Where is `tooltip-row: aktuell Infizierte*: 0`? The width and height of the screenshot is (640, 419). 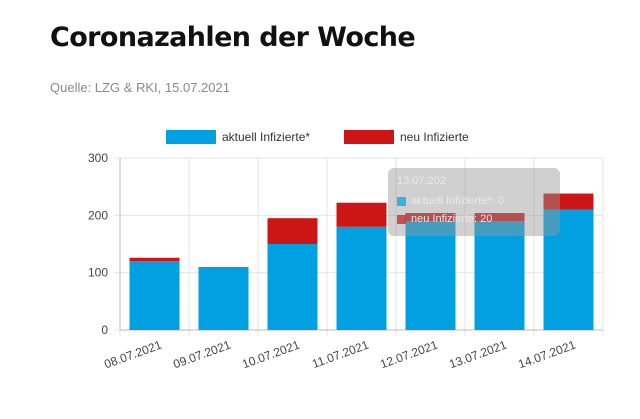
tooltip-row: aktuell Infizierte*: 0 is located at coordinates (450, 201).